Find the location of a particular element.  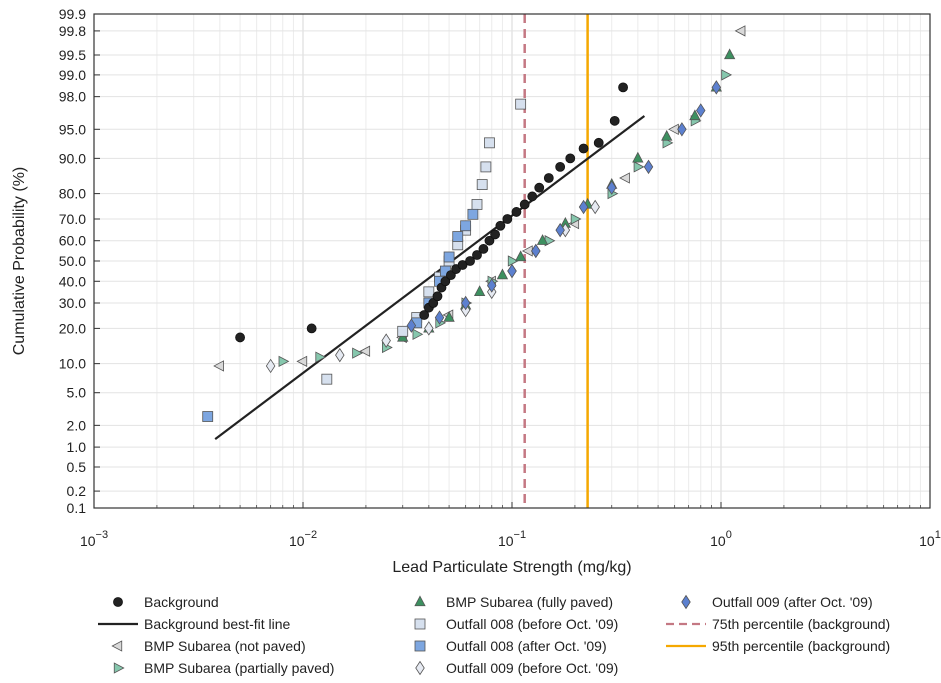

x-tick-label: 10¹ is located at coordinates (930, 539).